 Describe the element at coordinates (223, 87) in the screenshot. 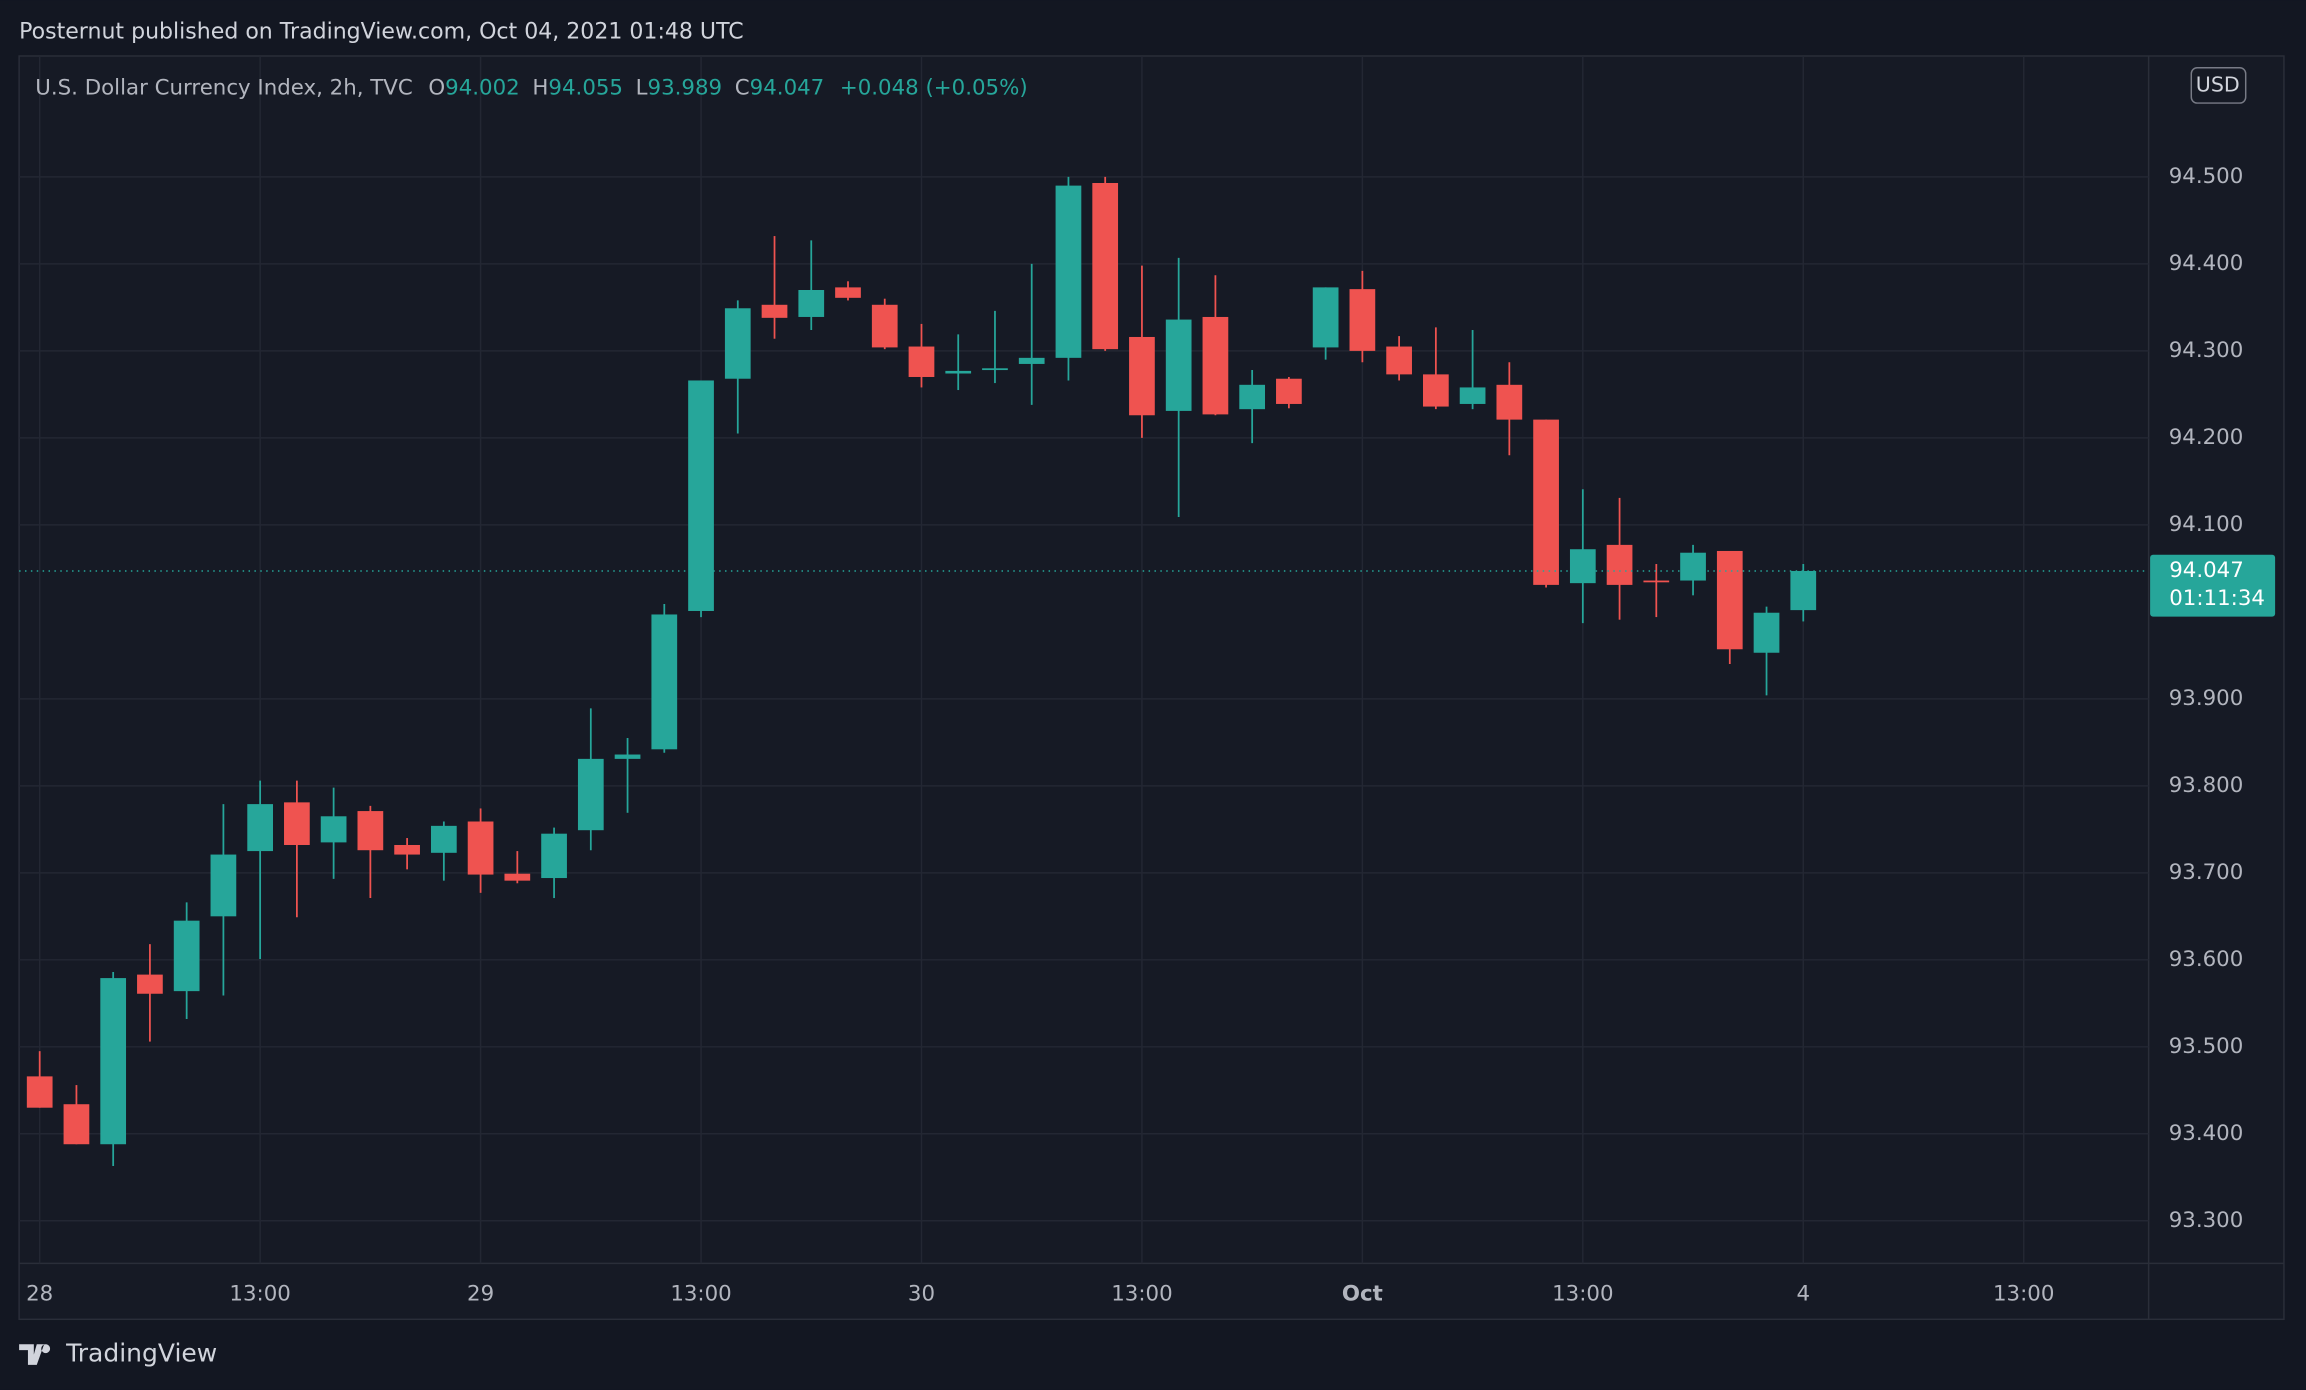

I see `title: U.S. Dollar Currency Index, 2h, TVC` at that location.